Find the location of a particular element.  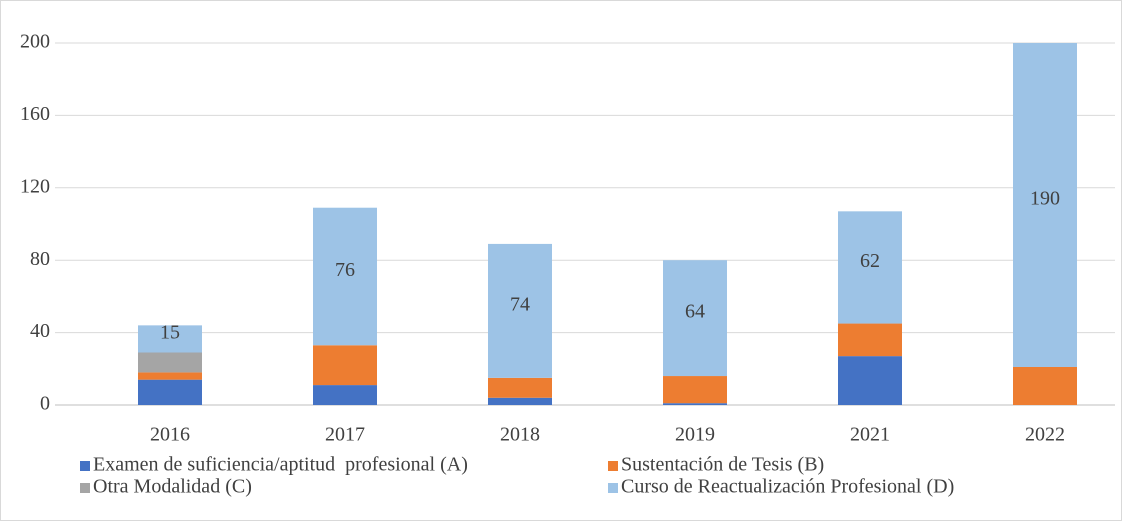

legend-label: Curso de Reactualización Profesional (D) is located at coordinates (787, 487).